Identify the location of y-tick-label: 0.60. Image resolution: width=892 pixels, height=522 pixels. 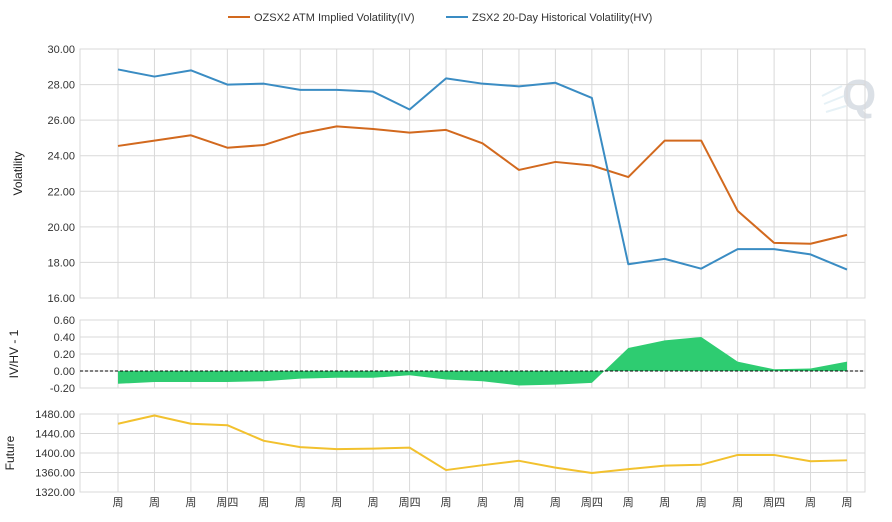
(64, 321).